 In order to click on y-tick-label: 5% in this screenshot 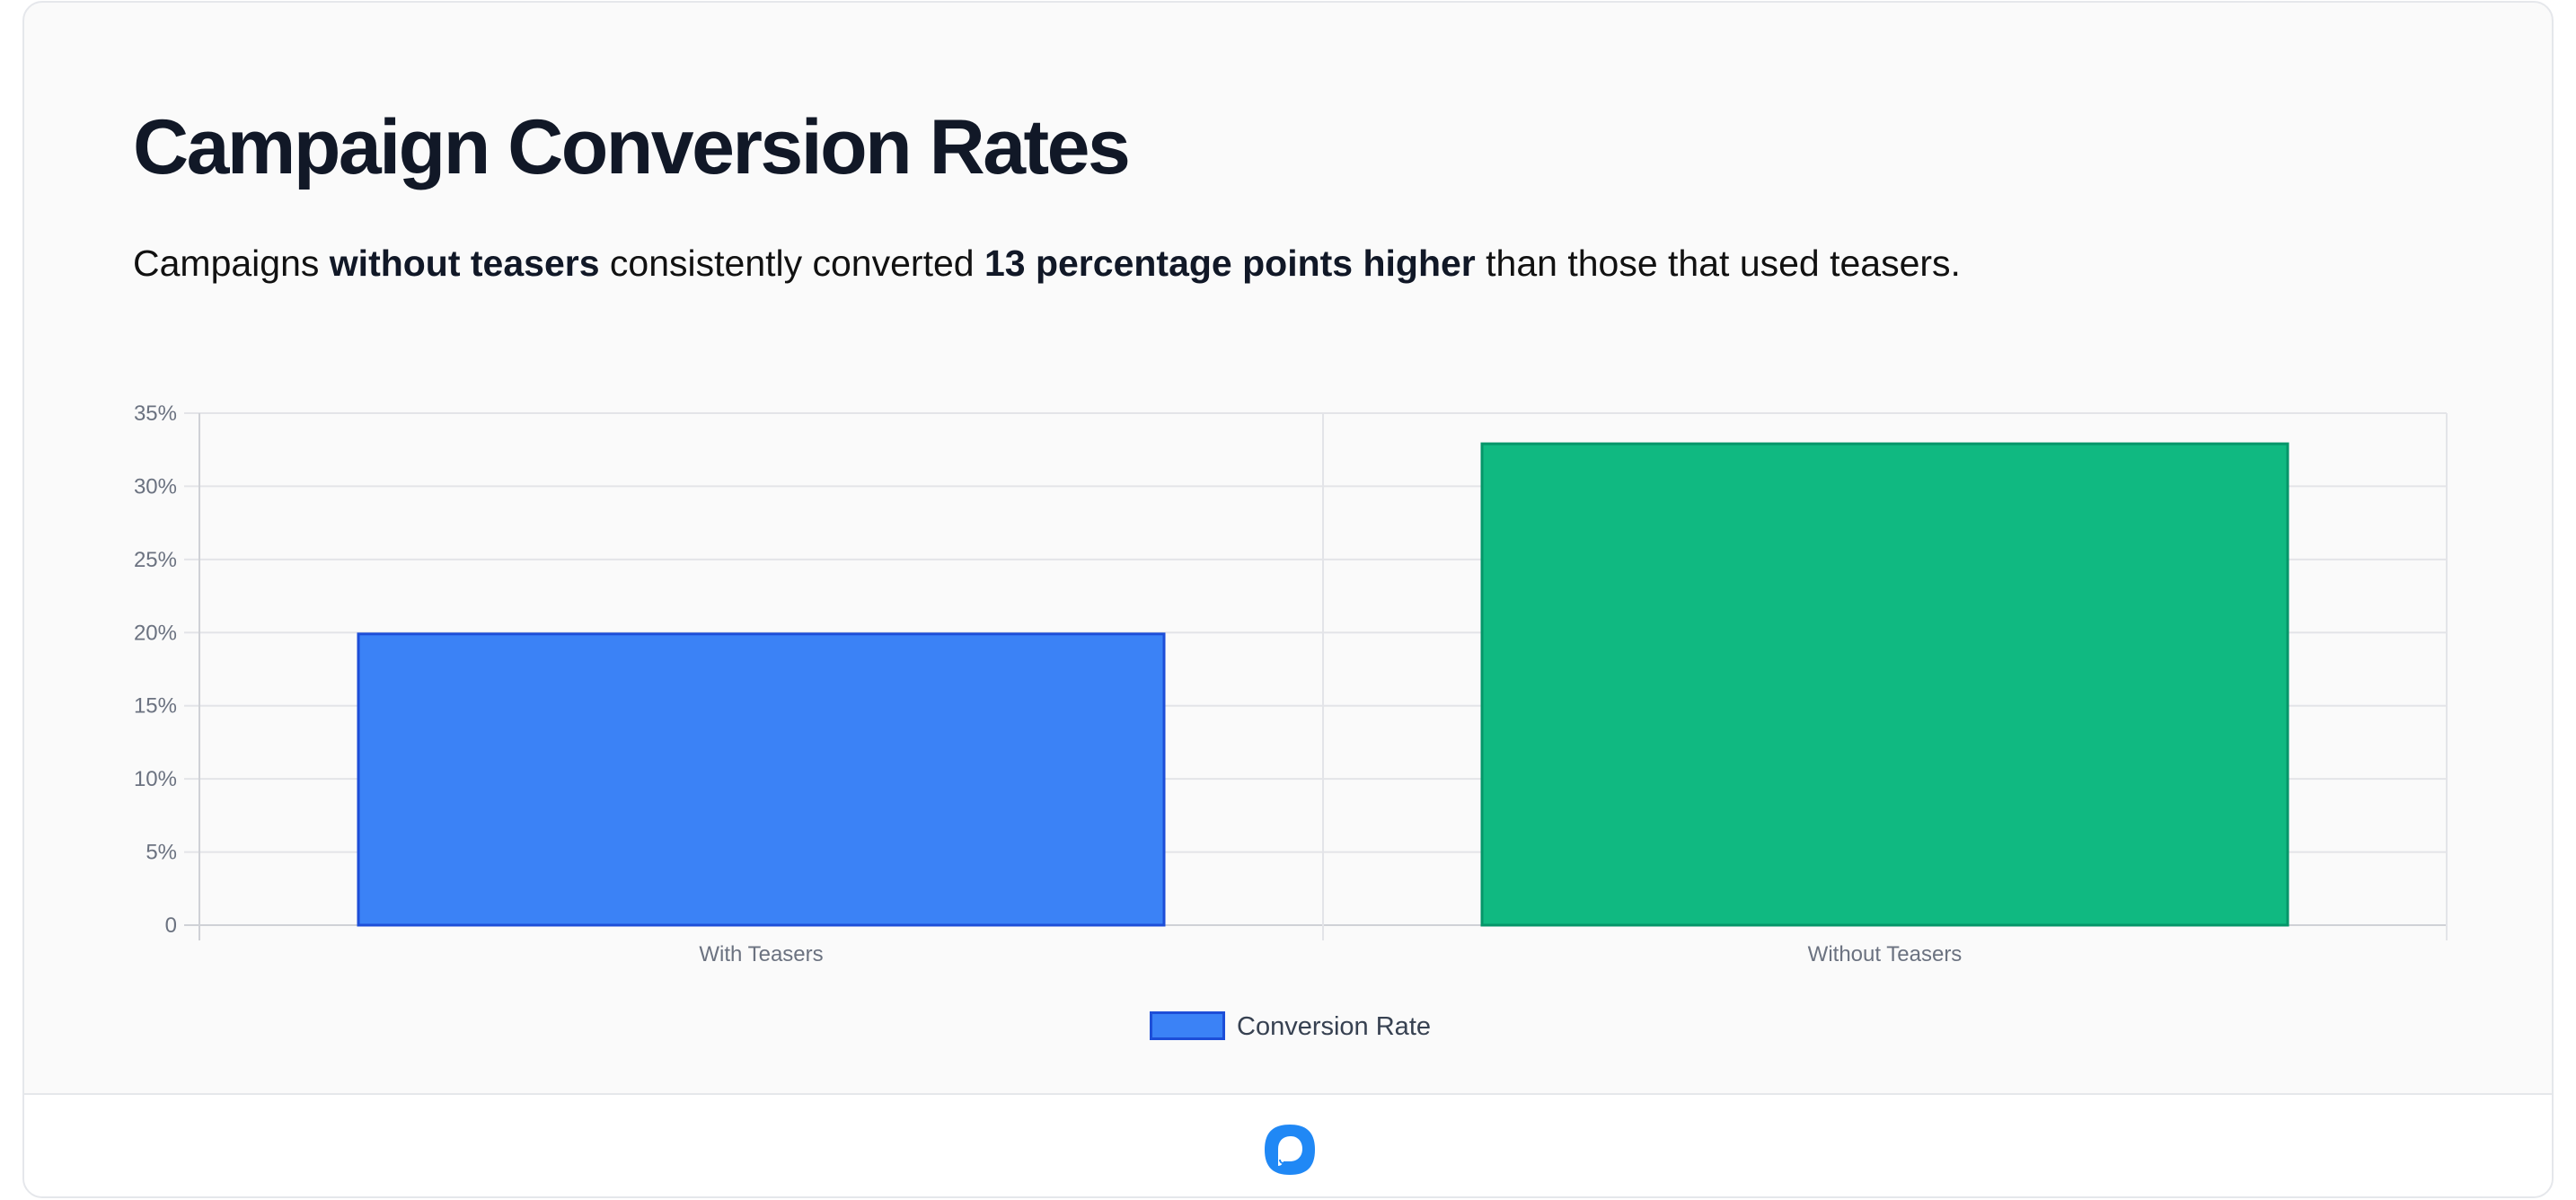, I will do `click(161, 853)`.